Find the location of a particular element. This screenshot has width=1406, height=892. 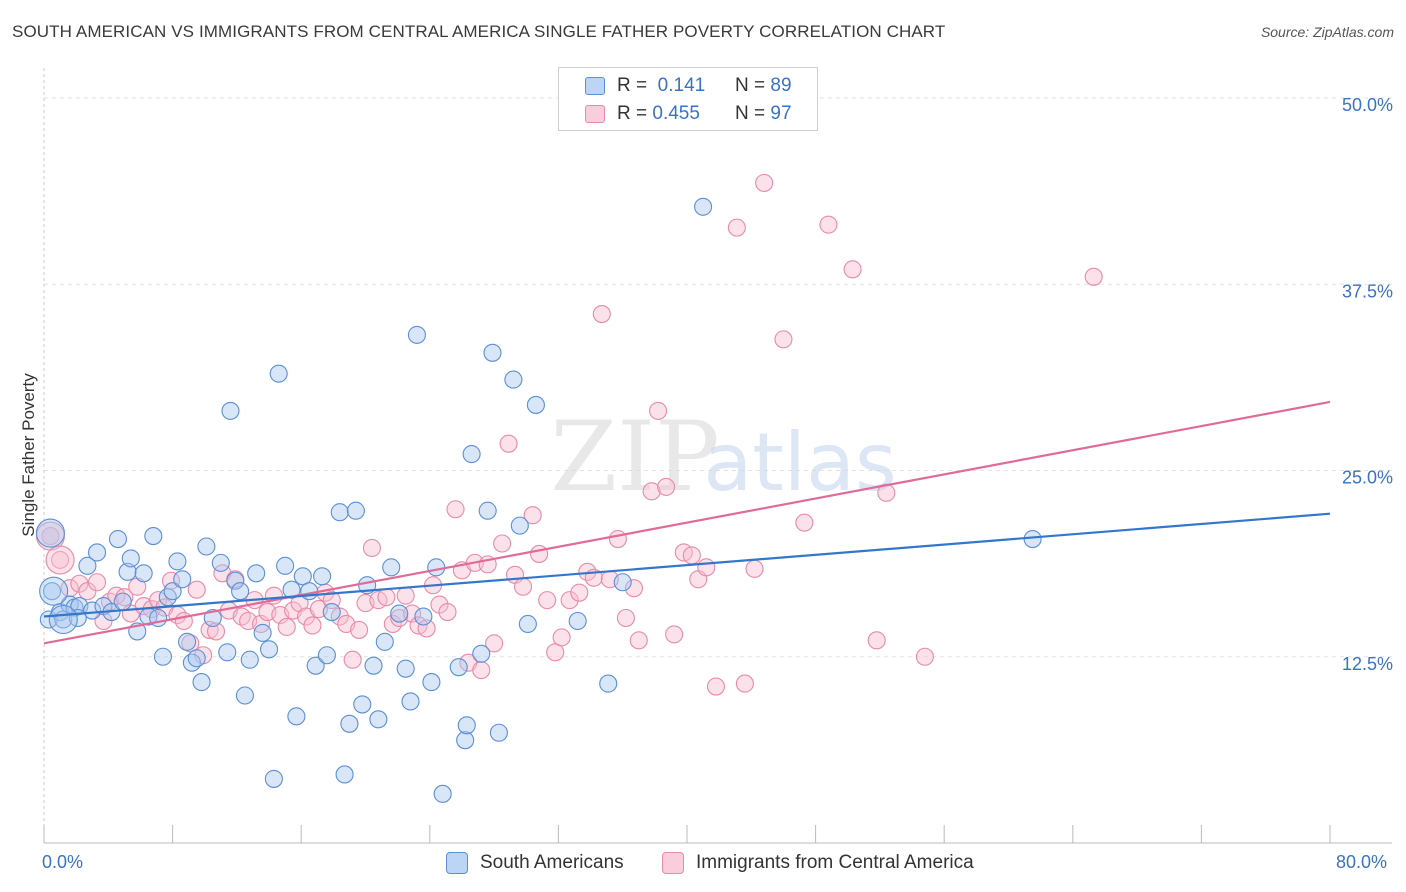

r-stat: R = 0.141 is located at coordinates (667, 86).